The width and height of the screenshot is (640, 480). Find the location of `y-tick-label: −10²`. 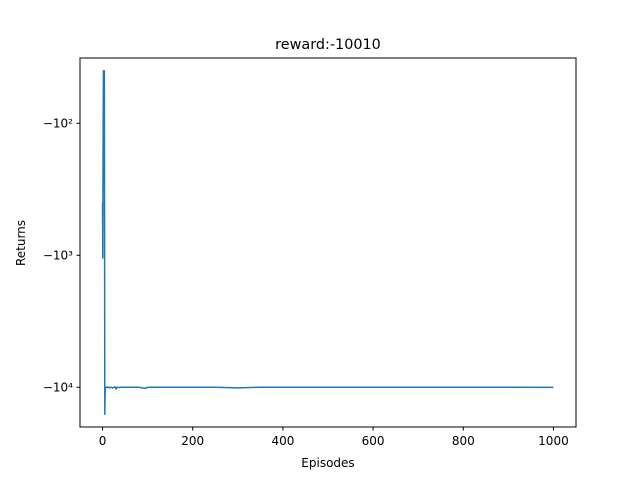

y-tick-label: −10² is located at coordinates (58, 123).